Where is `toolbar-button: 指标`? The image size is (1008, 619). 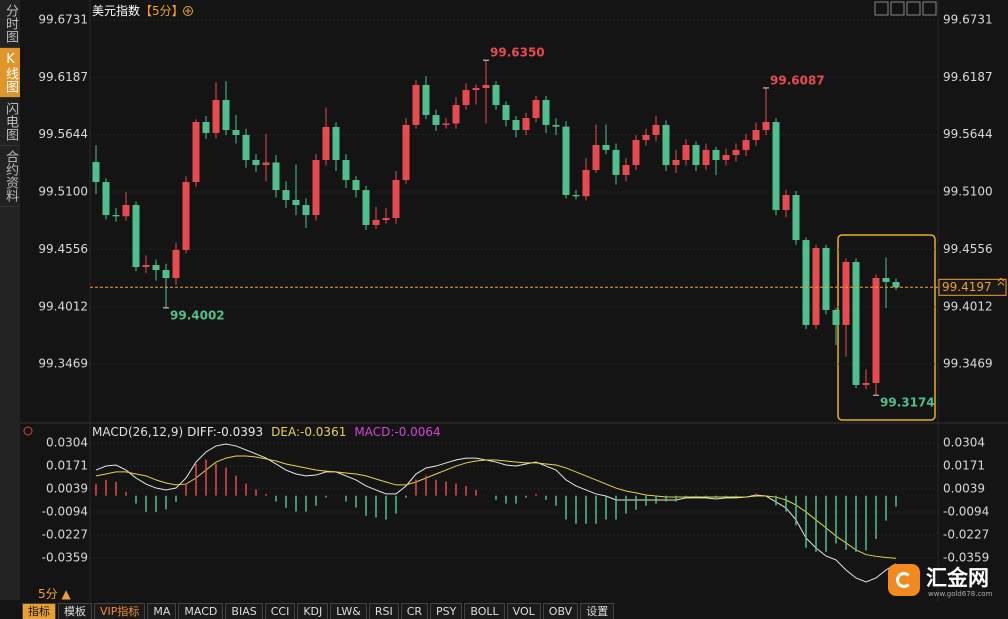
toolbar-button: 指标 is located at coordinates (39, 611).